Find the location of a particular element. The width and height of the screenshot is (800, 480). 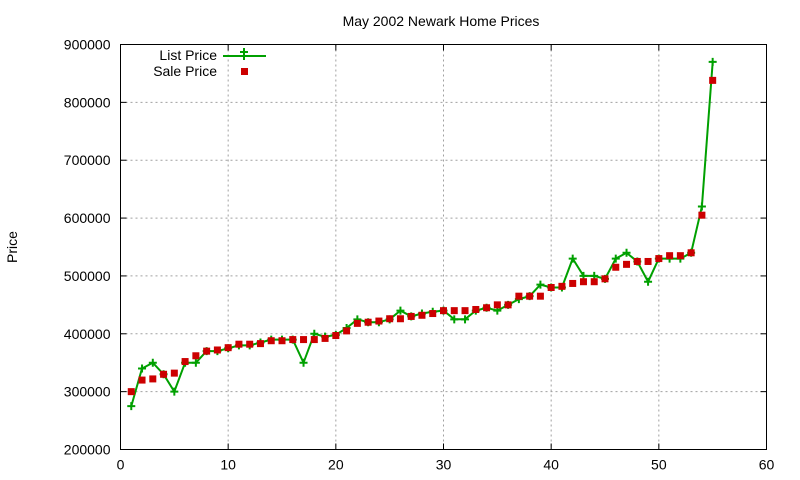

y-axis-label: Price is located at coordinates (12, 247).